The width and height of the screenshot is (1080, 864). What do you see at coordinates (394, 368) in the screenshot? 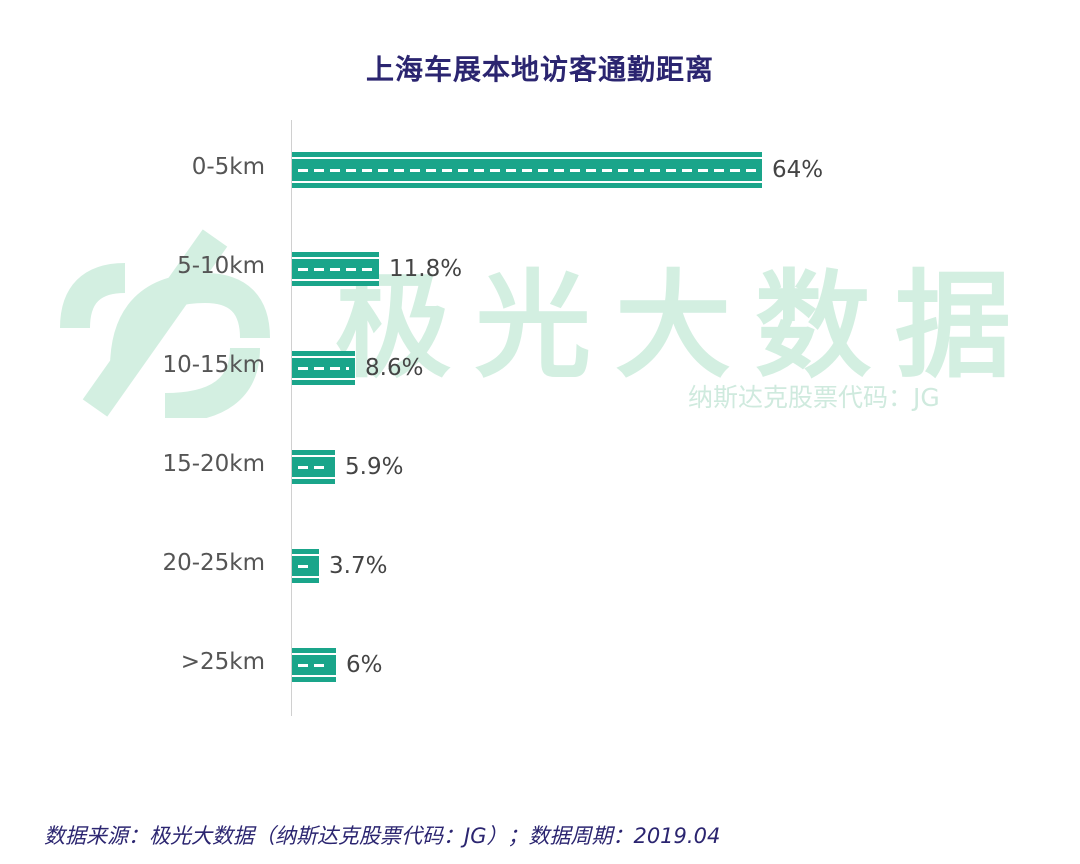
I see `value-label: 8.6%` at bounding box center [394, 368].